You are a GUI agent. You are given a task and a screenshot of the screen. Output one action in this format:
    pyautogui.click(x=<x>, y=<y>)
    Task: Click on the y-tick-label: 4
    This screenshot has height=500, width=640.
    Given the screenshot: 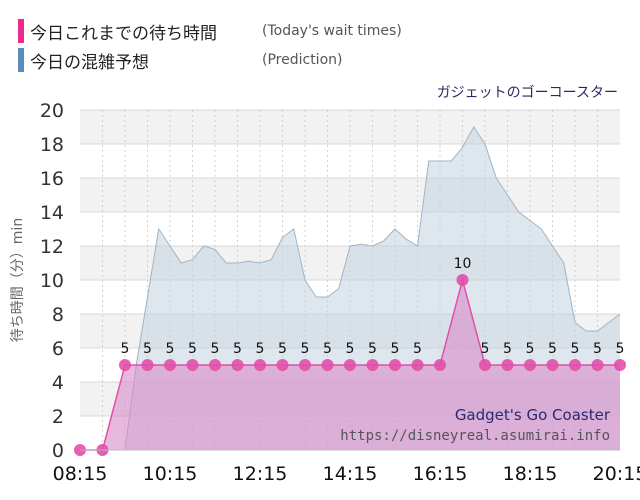 What is the action you would take?
    pyautogui.click(x=58, y=383)
    